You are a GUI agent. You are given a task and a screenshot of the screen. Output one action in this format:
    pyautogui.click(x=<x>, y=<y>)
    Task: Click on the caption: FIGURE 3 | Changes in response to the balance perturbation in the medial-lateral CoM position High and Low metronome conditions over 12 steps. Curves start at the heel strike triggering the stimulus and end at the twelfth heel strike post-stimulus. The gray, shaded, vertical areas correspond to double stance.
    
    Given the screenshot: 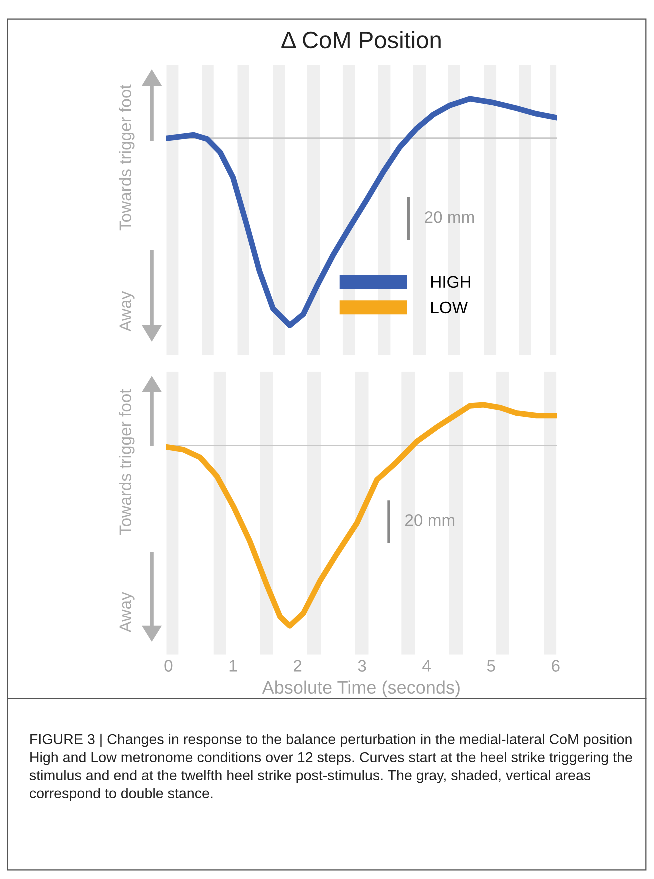 What is the action you would take?
    pyautogui.click(x=331, y=768)
    